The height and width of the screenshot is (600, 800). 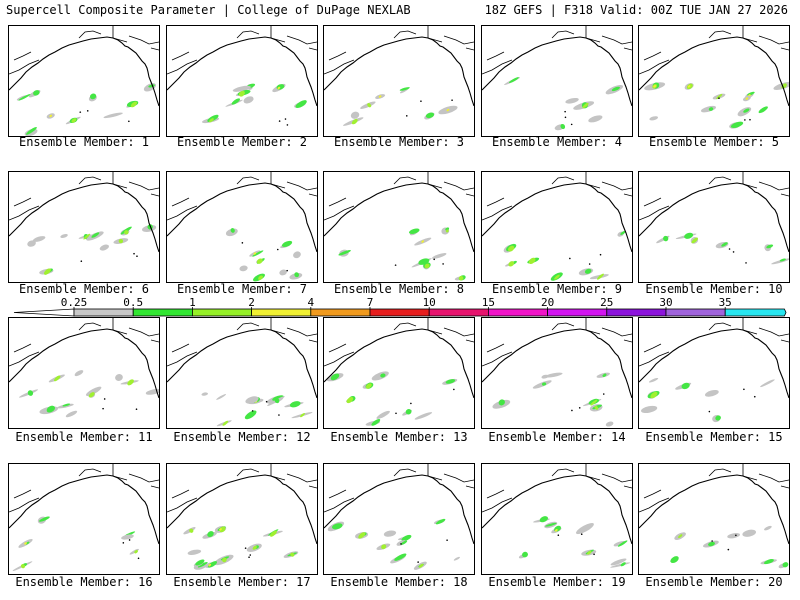 What do you see at coordinates (242, 582) in the screenshot?
I see `panel-label: Ensemble Member: 17` at bounding box center [242, 582].